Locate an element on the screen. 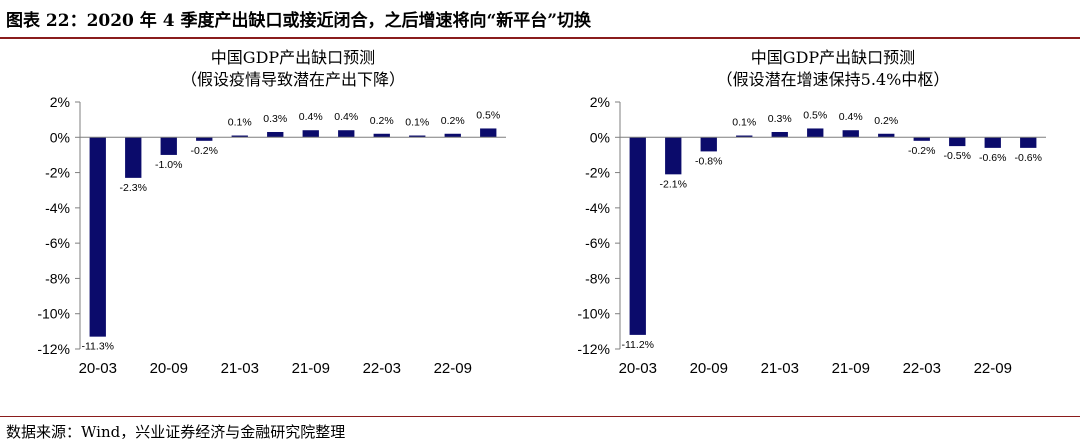  chart-subtitle: （假设疫情导致潜在产出下降） is located at coordinates (293, 79).